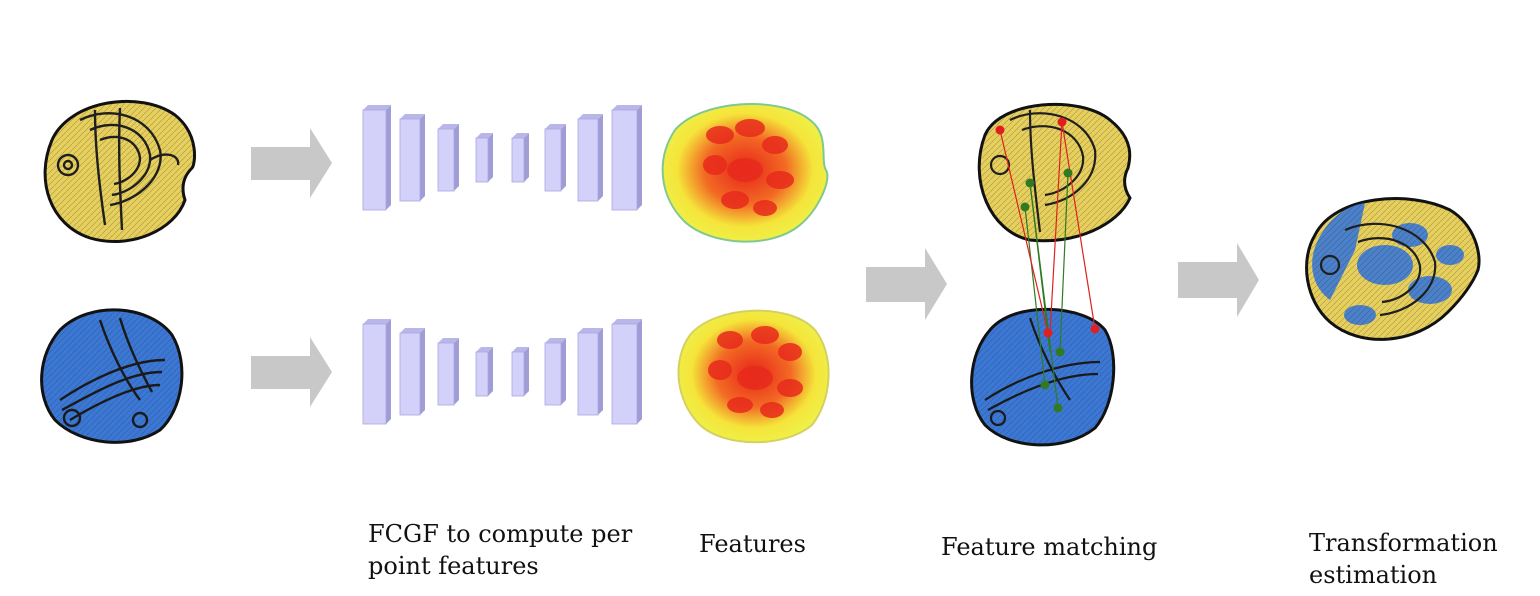 The height and width of the screenshot is (596, 1540). I want to click on target-coin-engraving, so click(112, 373).